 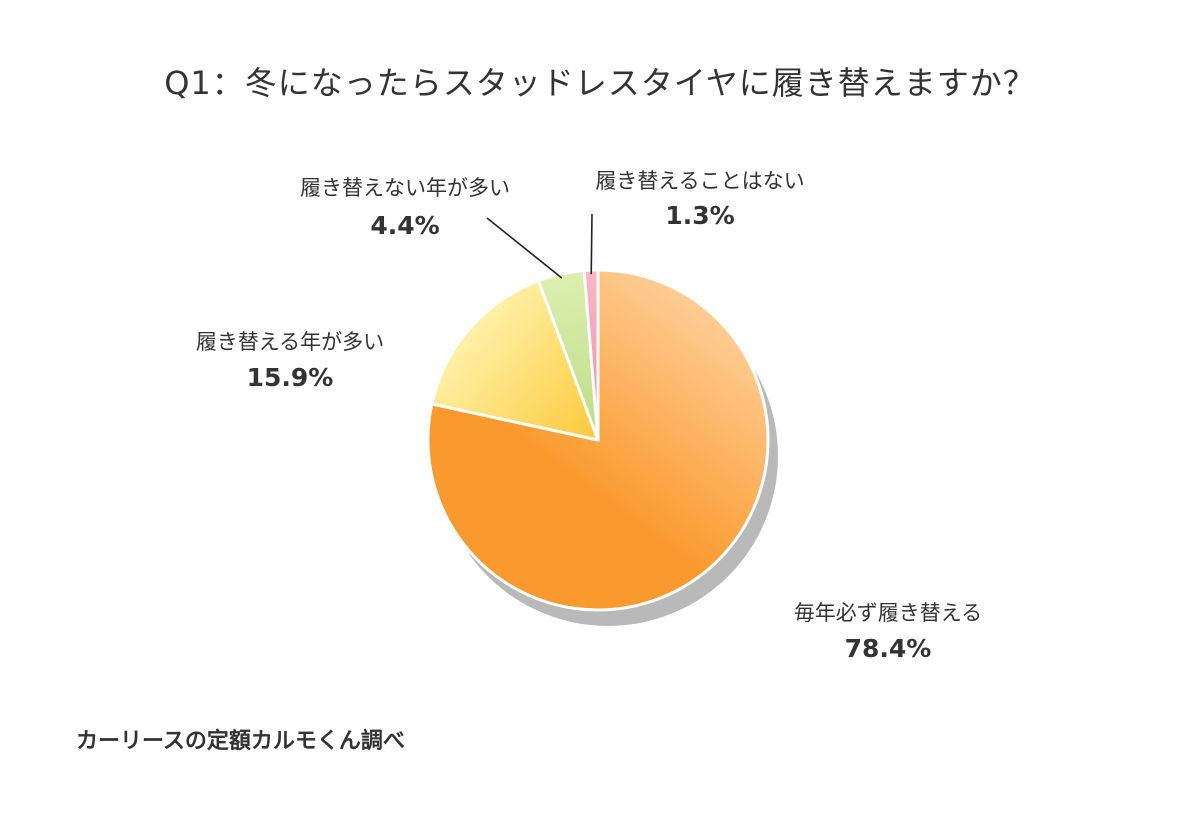 What do you see at coordinates (290, 361) in the screenshot?
I see `slice-label-1: 履き替える年が多い 15.9%` at bounding box center [290, 361].